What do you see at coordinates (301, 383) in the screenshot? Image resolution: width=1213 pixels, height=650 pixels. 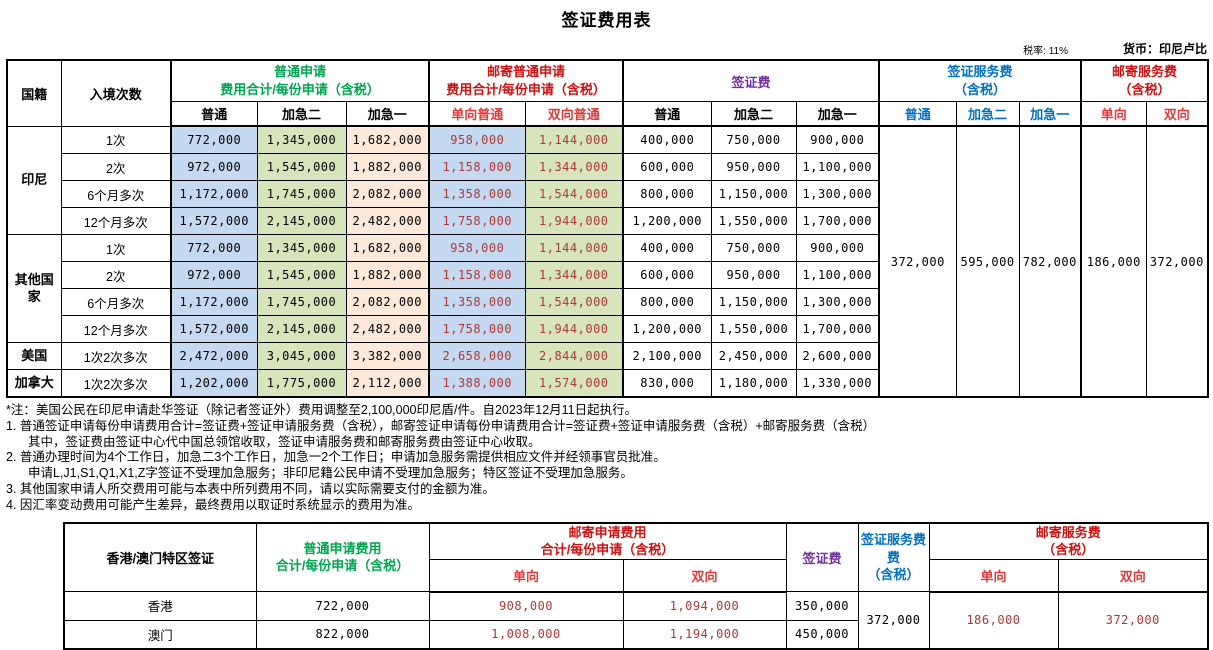 I see `normal-fee-cell: 1,775,000` at bounding box center [301, 383].